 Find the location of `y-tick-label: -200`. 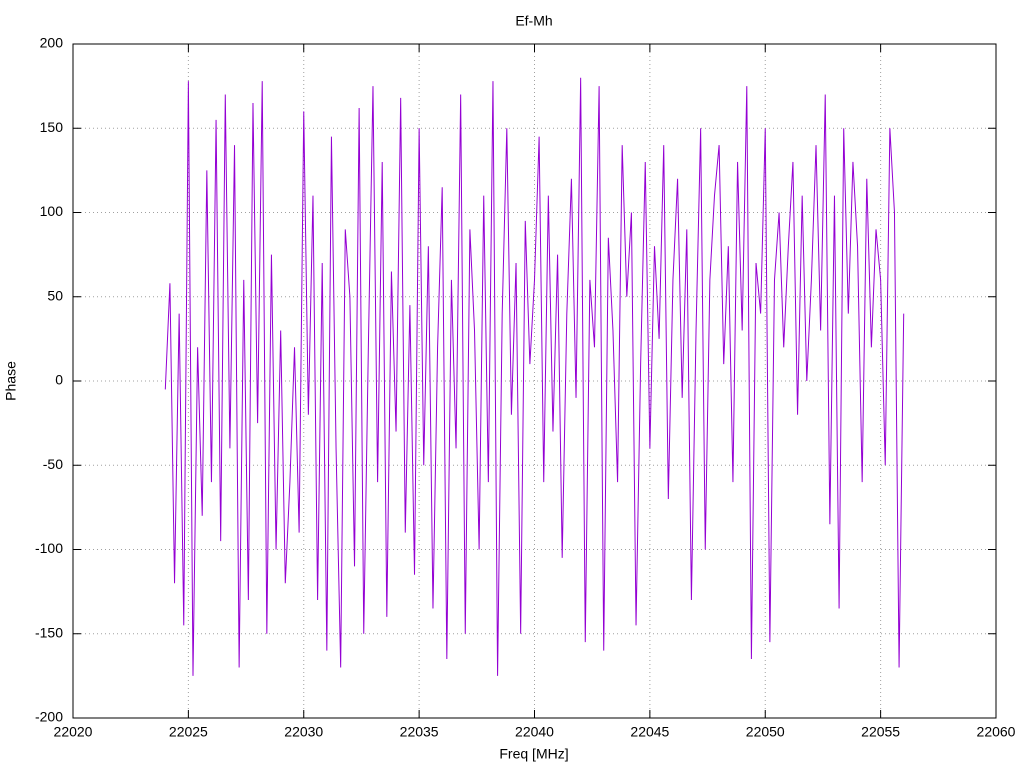

y-tick-label: -200 is located at coordinates (49, 717).